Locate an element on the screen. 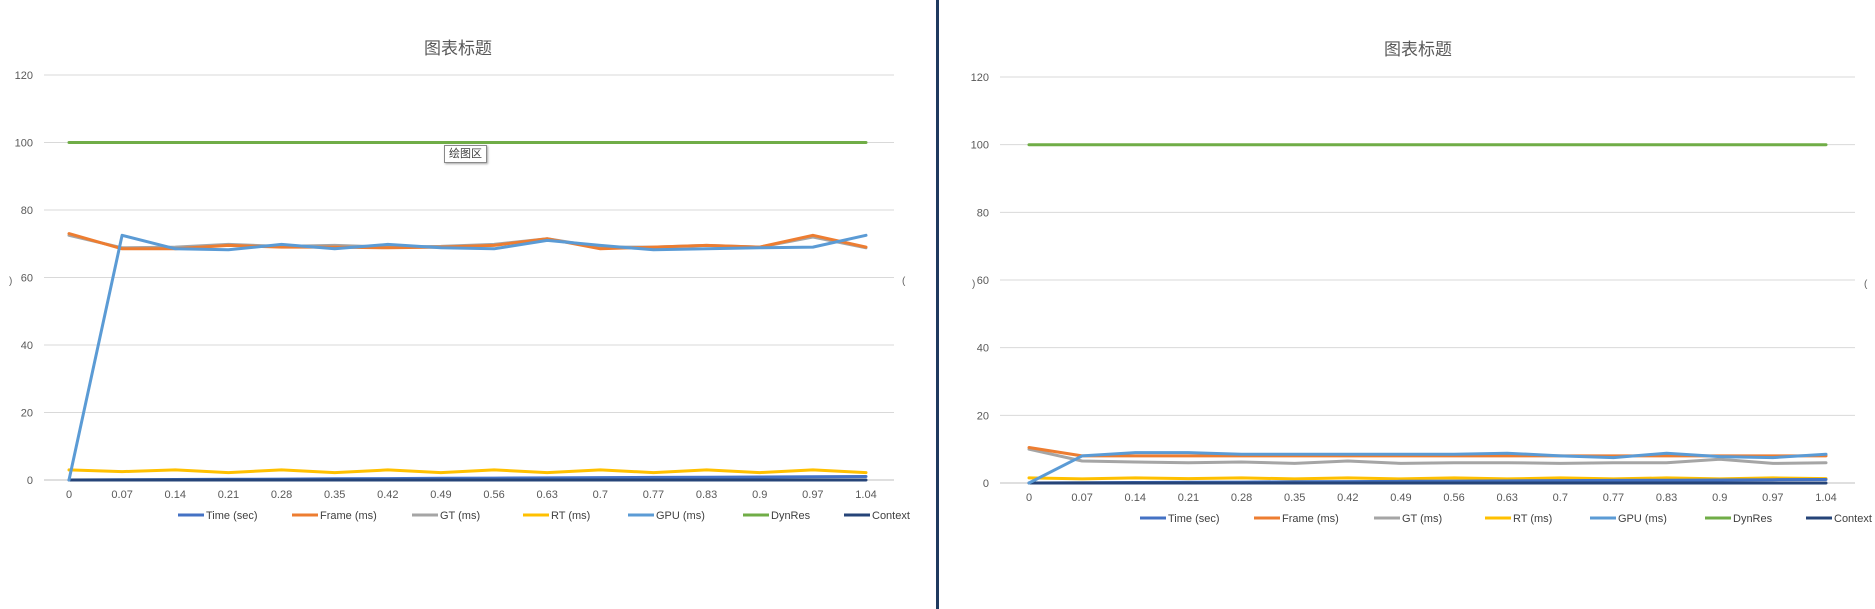 The width and height of the screenshot is (1875, 609). series-line-gt is located at coordinates (1427, 456).